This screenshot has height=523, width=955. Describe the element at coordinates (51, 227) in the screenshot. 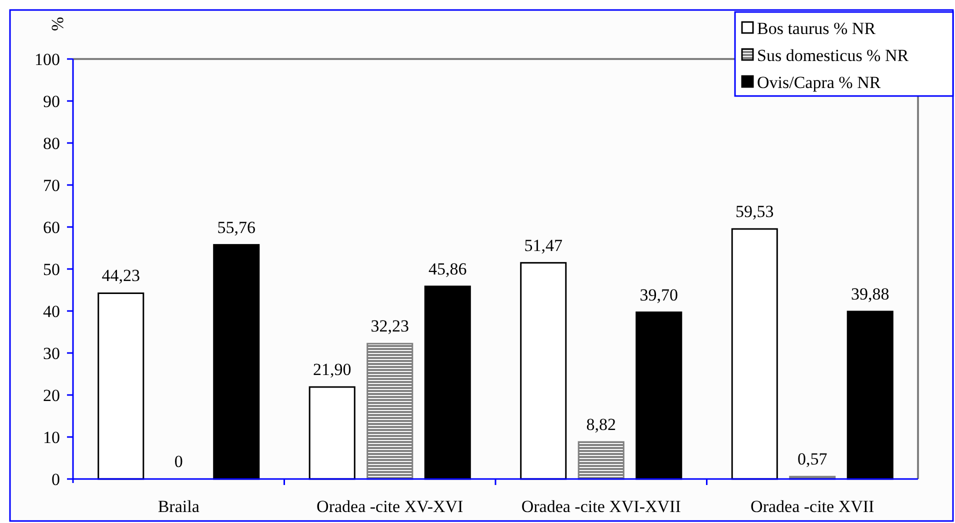

I see `y-tick-label: 60` at that location.